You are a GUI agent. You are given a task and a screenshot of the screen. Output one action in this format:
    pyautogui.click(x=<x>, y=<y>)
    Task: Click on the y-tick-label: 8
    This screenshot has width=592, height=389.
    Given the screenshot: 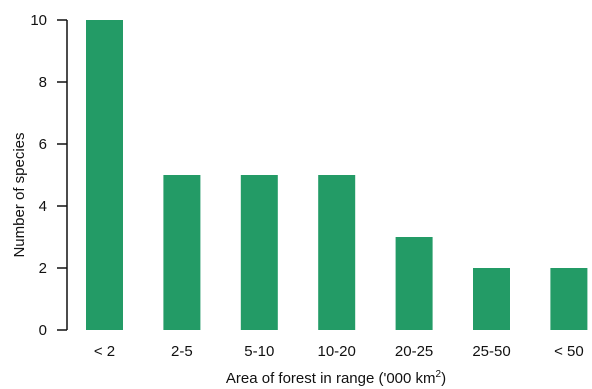 What is the action you would take?
    pyautogui.click(x=43, y=82)
    